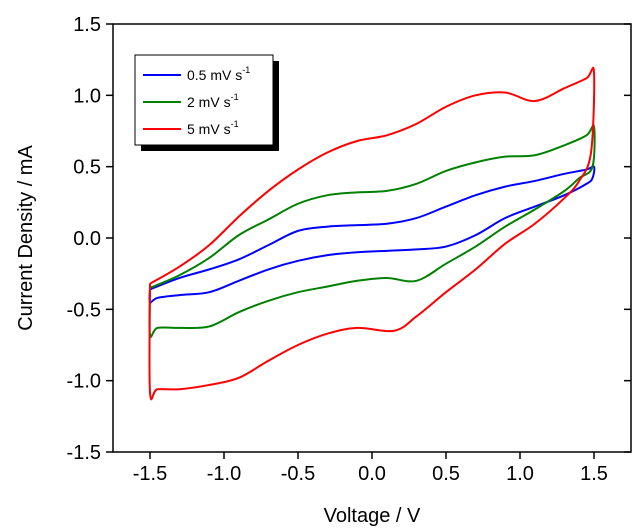 The image size is (637, 531). I want to click on legend-label-text: 5 mV s, so click(209, 129).